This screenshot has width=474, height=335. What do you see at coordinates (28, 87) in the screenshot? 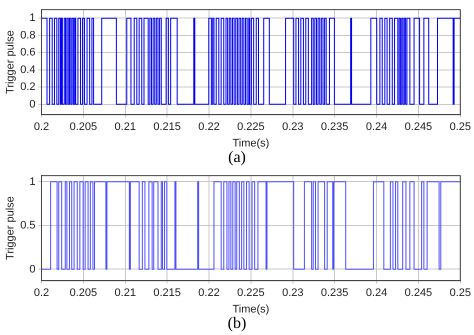
I see `y-tick-label: 0.2` at bounding box center [28, 87].